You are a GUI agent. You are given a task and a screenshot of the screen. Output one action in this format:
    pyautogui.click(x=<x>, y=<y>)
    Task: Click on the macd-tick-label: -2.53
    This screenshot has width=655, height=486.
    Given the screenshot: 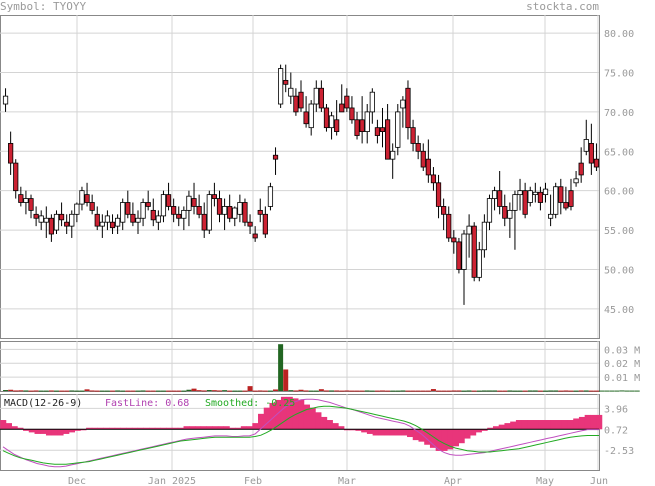 What is the action you would take?
    pyautogui.click(x=619, y=451)
    